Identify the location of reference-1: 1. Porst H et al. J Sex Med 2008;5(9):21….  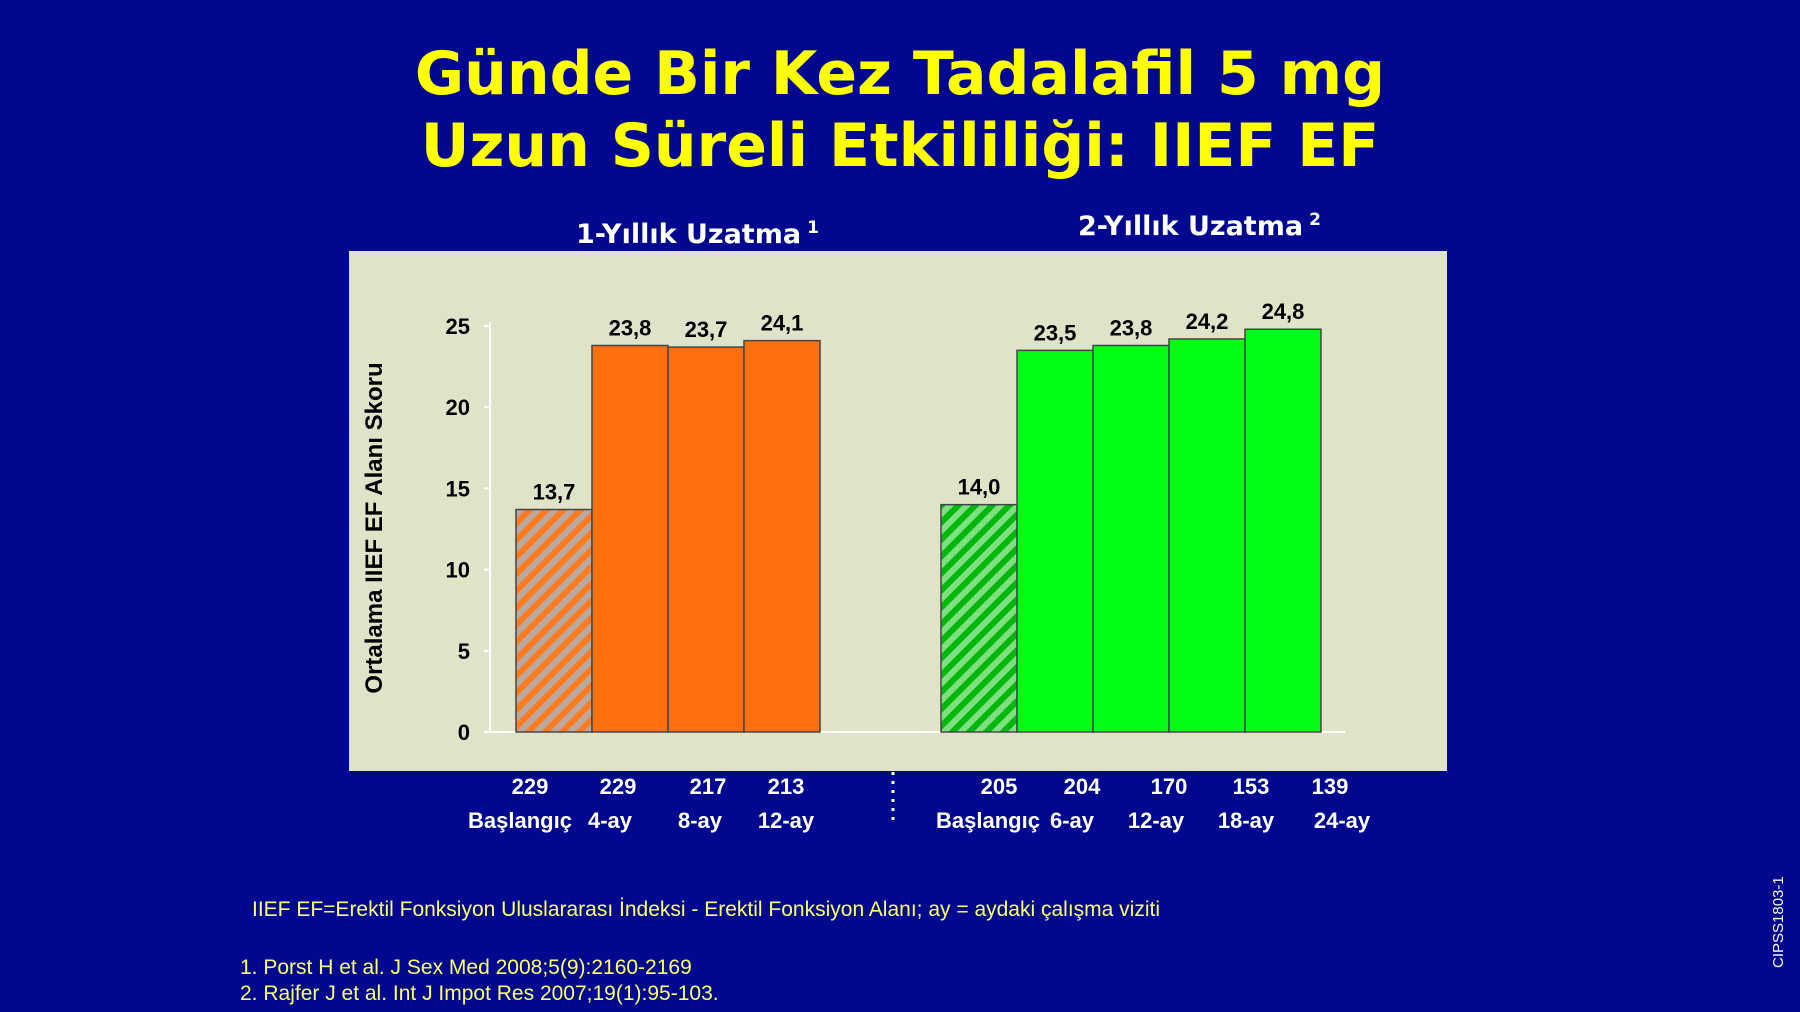
(466, 967).